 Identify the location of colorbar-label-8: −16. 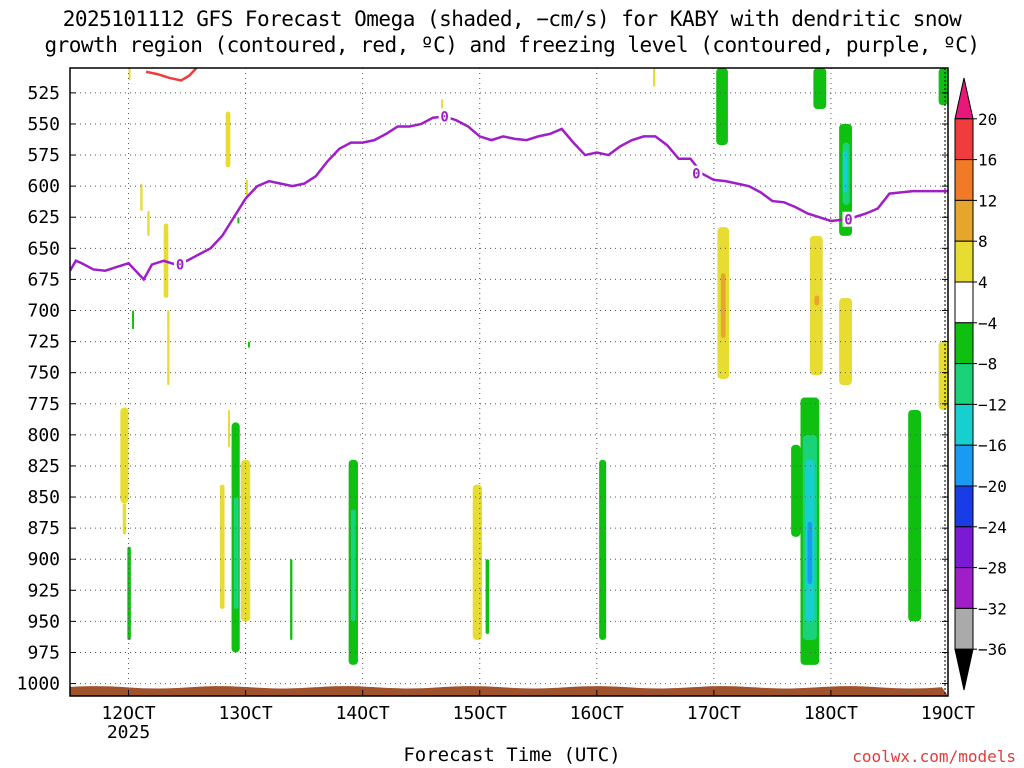
(992, 445).